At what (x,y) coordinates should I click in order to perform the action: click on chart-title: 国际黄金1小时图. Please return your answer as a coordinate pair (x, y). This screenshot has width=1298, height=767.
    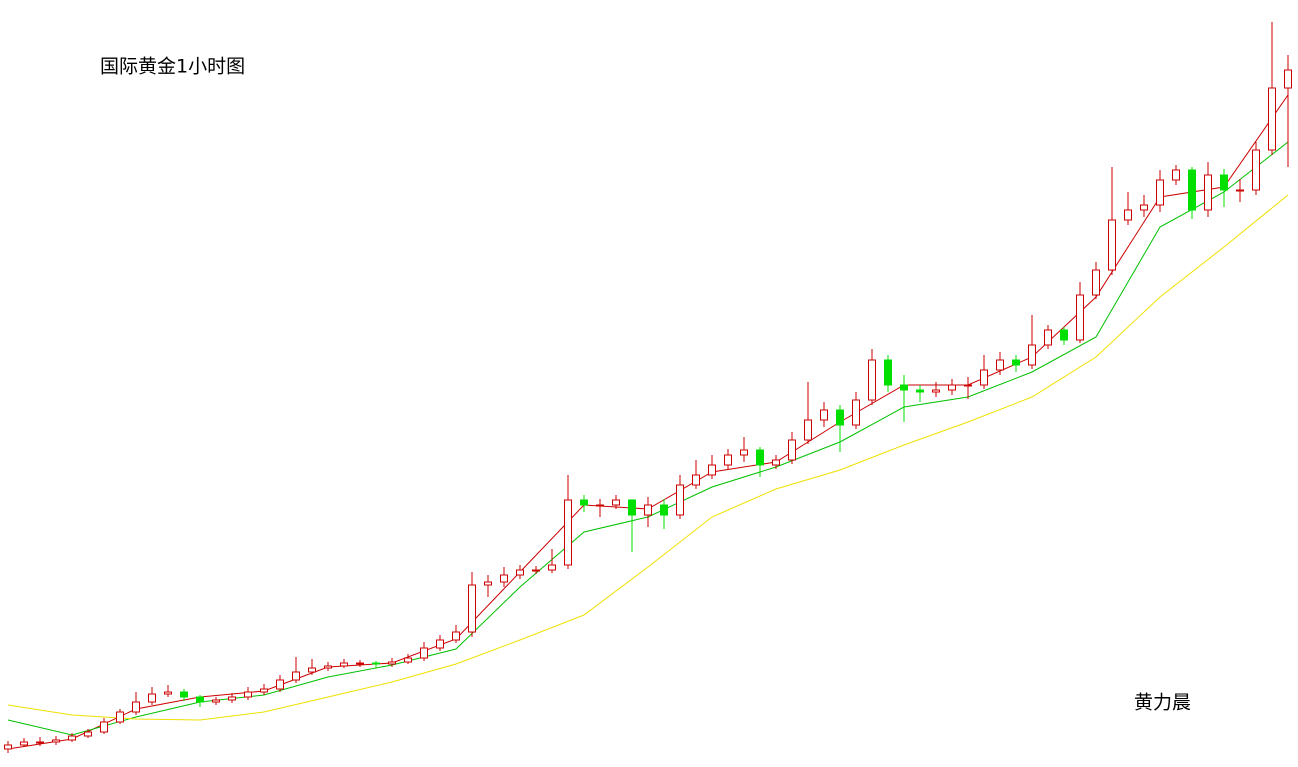
    Looking at the image, I should click on (172, 67).